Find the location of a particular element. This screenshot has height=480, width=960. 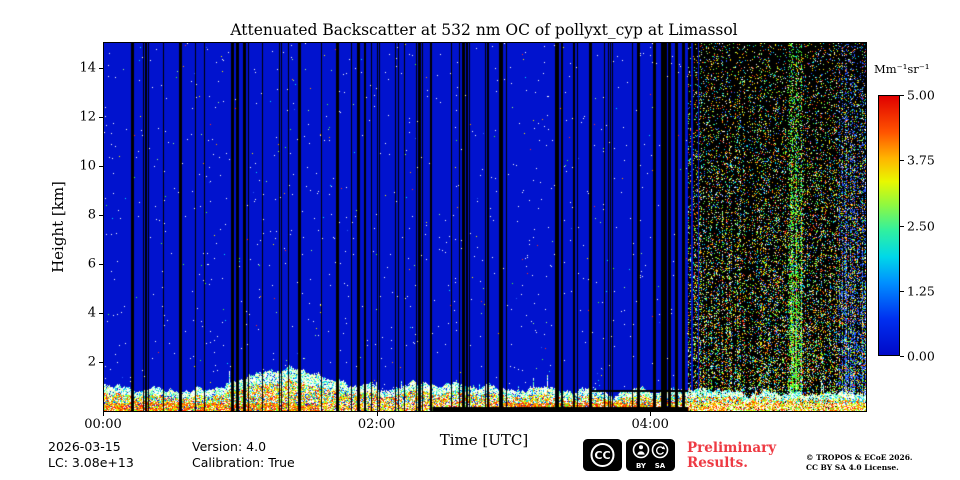

y-tick-label: 2 is located at coordinates (91, 362).